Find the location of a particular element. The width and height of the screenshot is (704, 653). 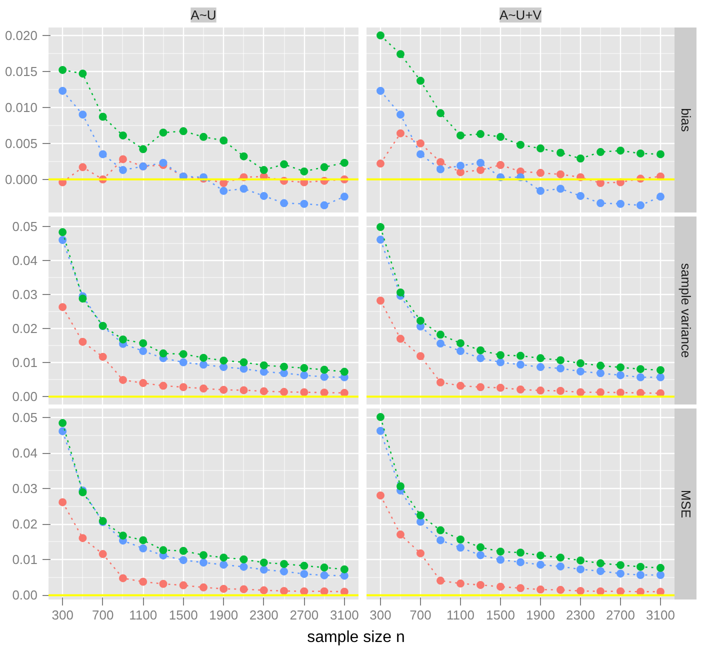

chart-title: A~U is located at coordinates (203, 15).